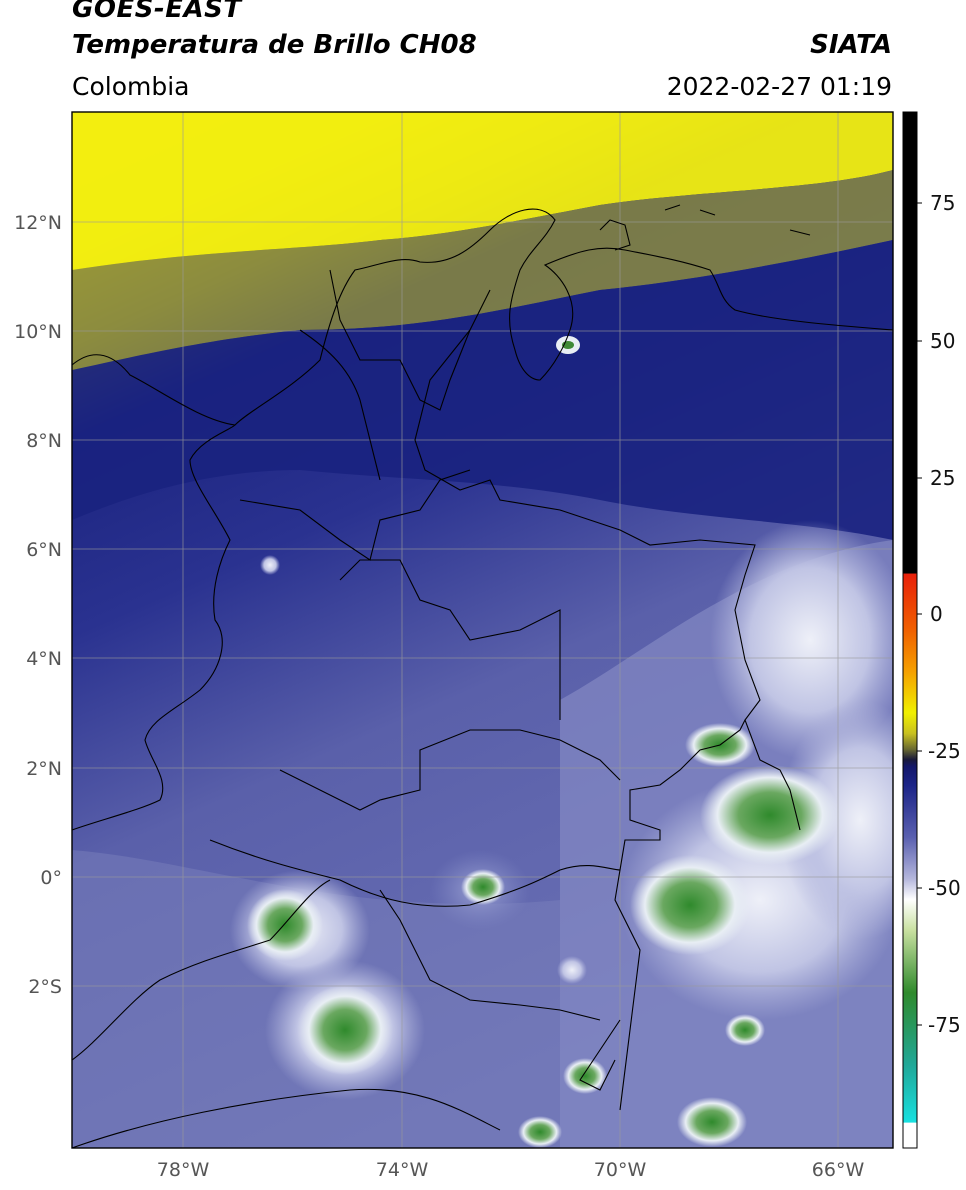  Describe the element at coordinates (44, 659) in the screenshot. I see `lat-label: 4°N` at that location.